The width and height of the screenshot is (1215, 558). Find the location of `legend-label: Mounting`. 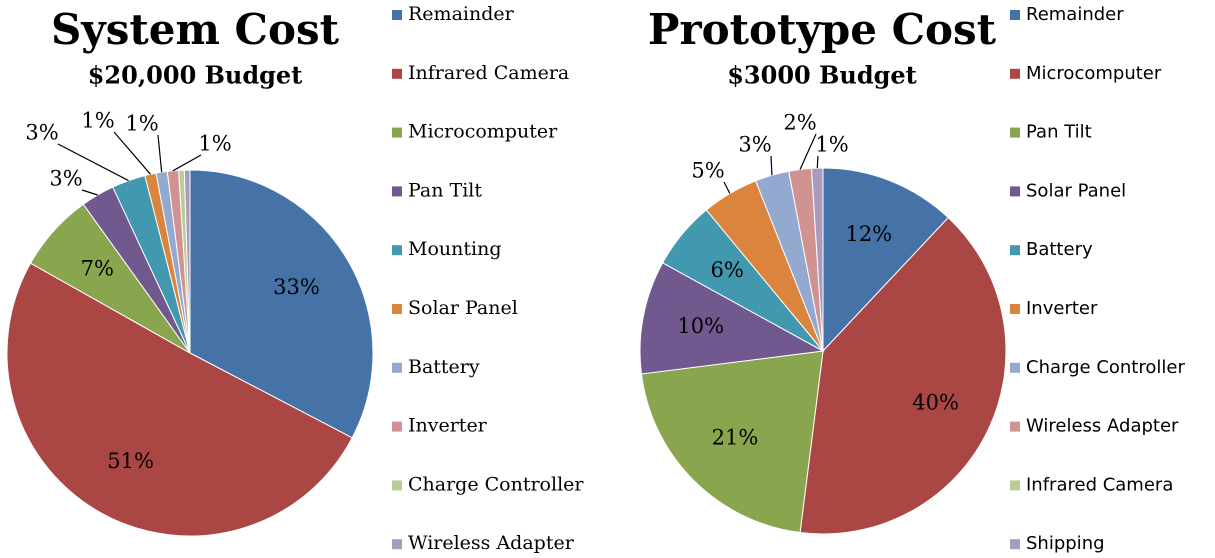

legend-label: Mounting is located at coordinates (454, 249).